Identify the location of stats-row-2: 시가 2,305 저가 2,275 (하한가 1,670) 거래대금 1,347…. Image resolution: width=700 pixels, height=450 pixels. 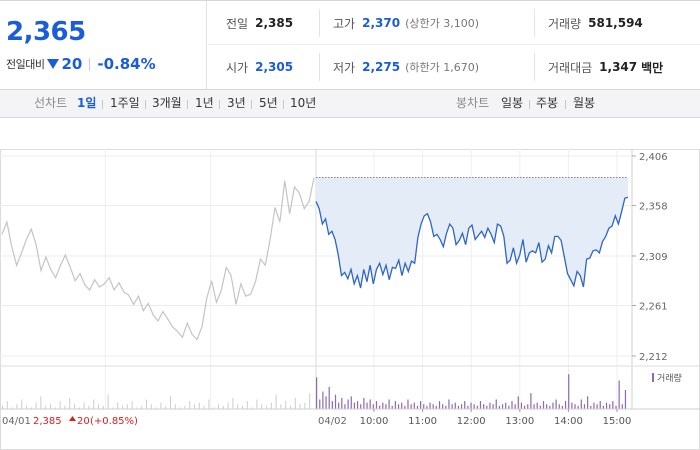
(454, 67).